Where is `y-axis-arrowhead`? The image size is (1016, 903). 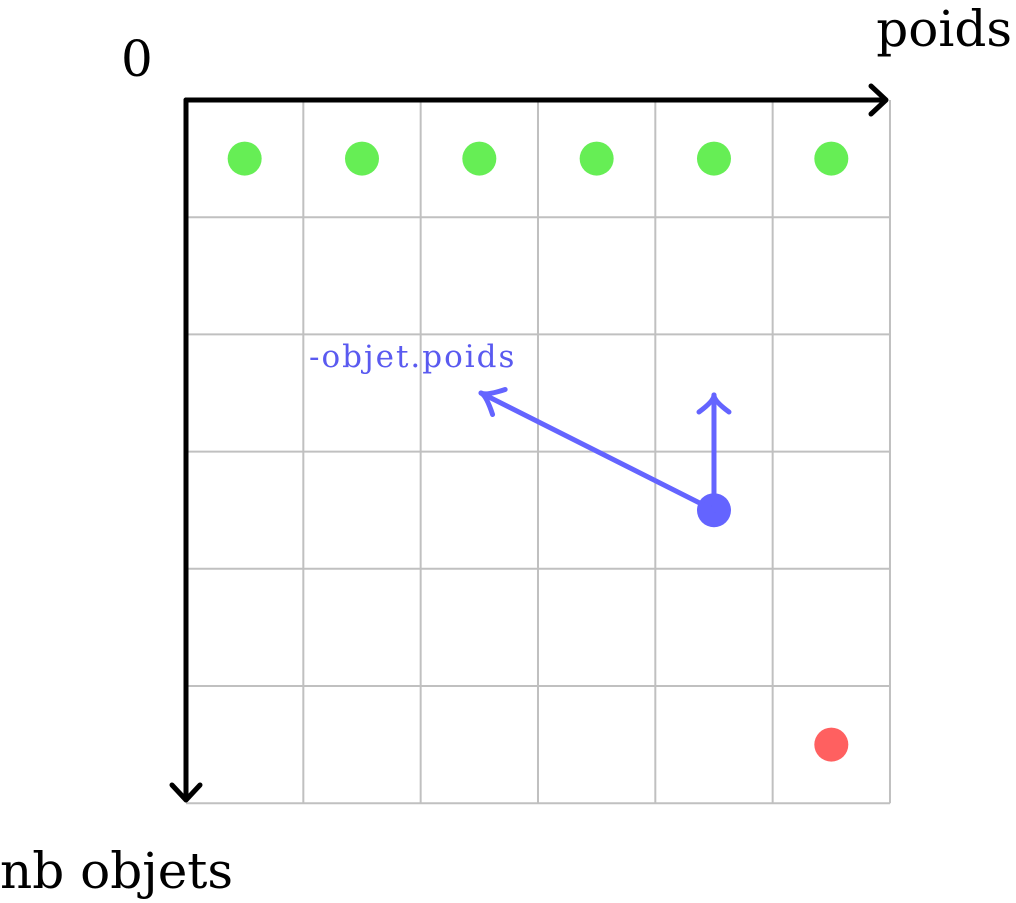
y-axis-arrowhead is located at coordinates (186, 792).